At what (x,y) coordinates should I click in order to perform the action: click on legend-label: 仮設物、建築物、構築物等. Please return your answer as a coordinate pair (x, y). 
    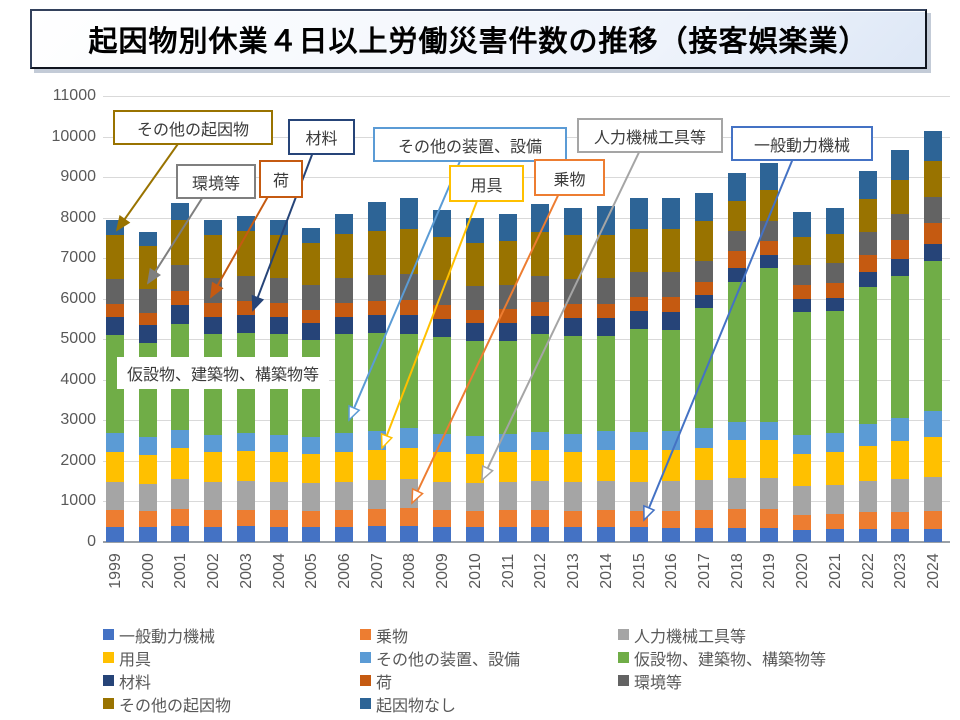
    Looking at the image, I should click on (730, 660).